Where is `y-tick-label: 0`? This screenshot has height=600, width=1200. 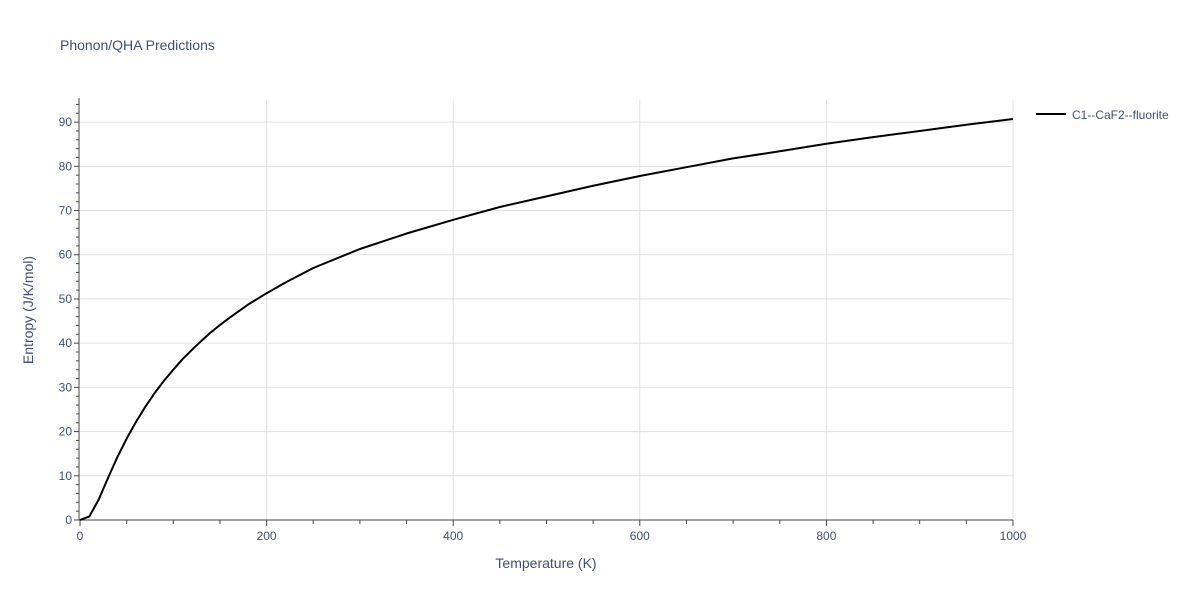
y-tick-label: 0 is located at coordinates (68, 520).